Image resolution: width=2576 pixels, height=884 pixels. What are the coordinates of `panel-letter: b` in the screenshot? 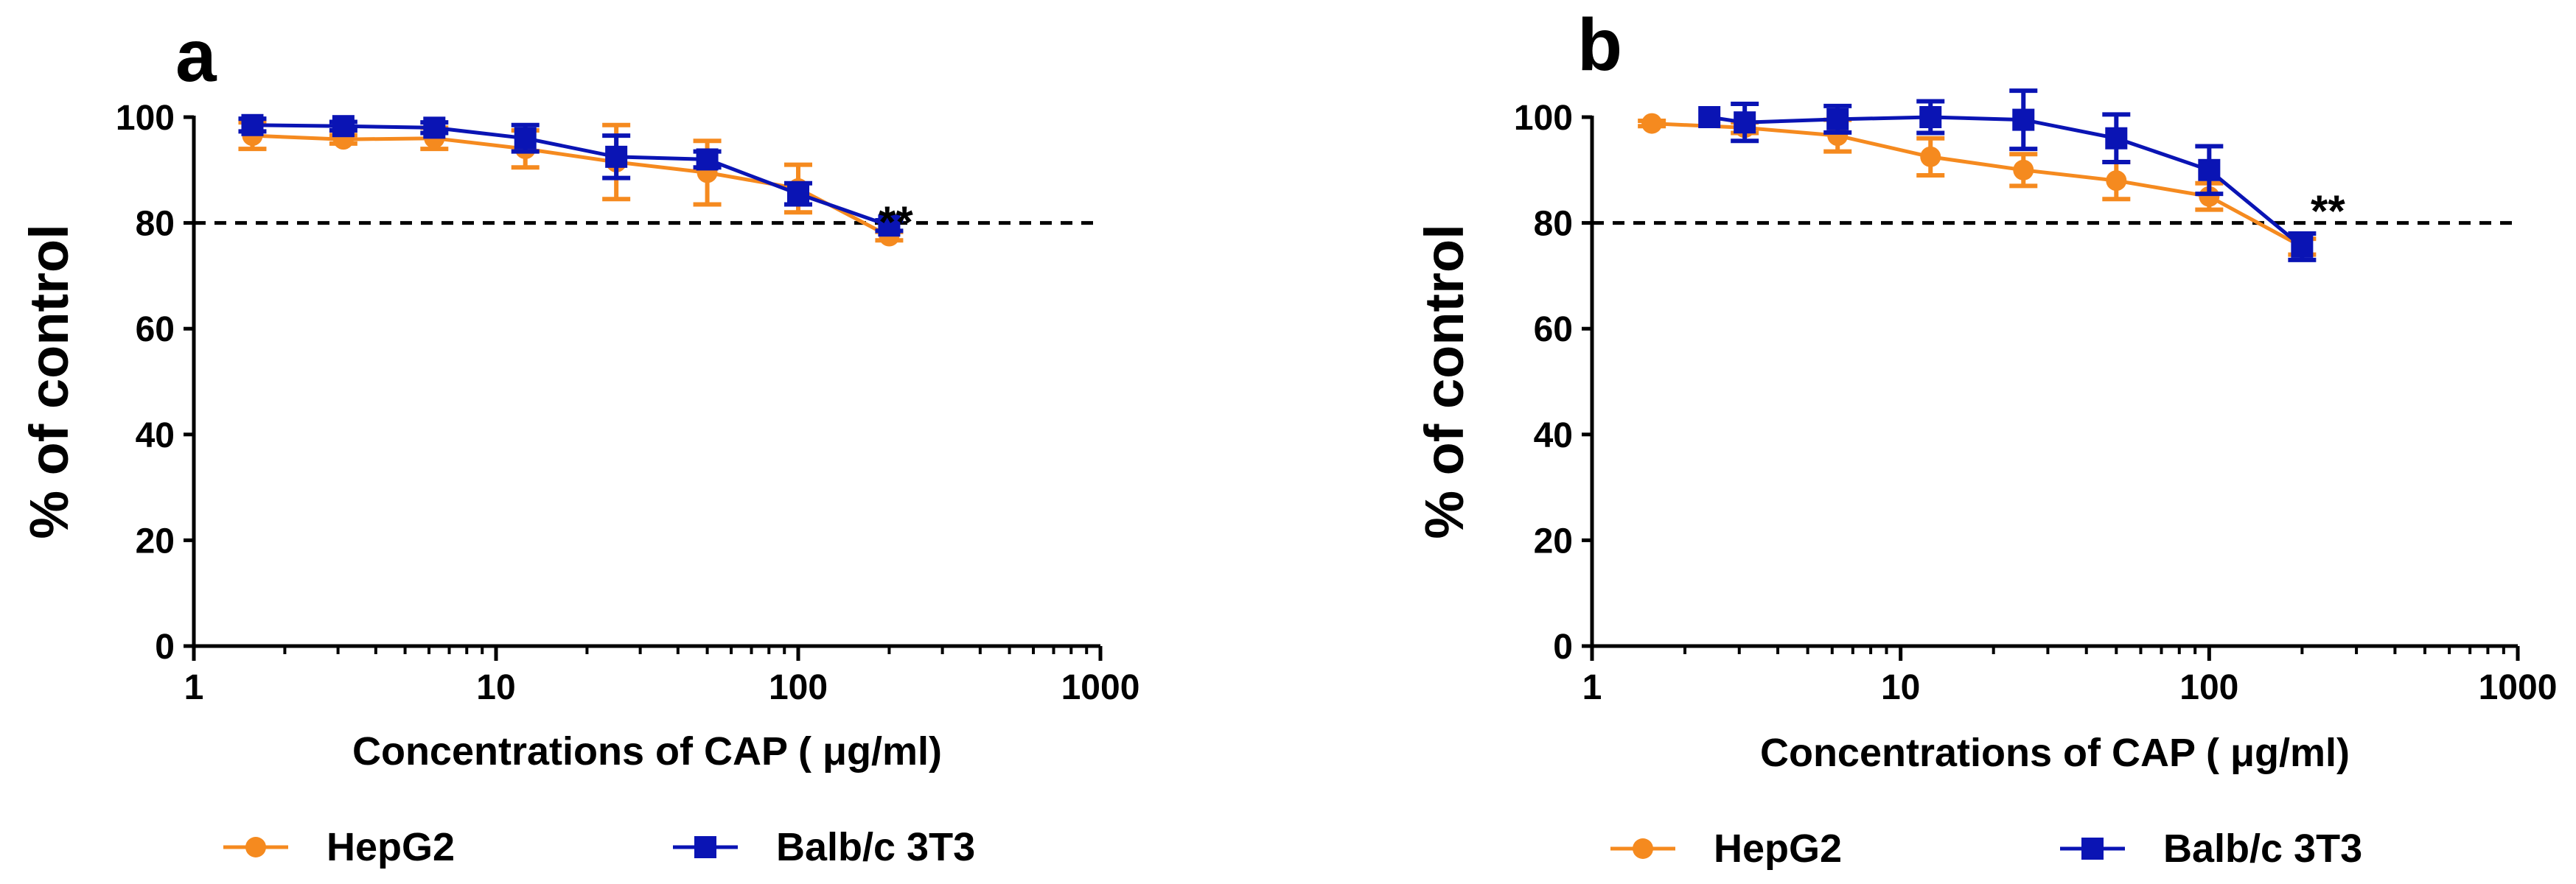 It's located at (1599, 45).